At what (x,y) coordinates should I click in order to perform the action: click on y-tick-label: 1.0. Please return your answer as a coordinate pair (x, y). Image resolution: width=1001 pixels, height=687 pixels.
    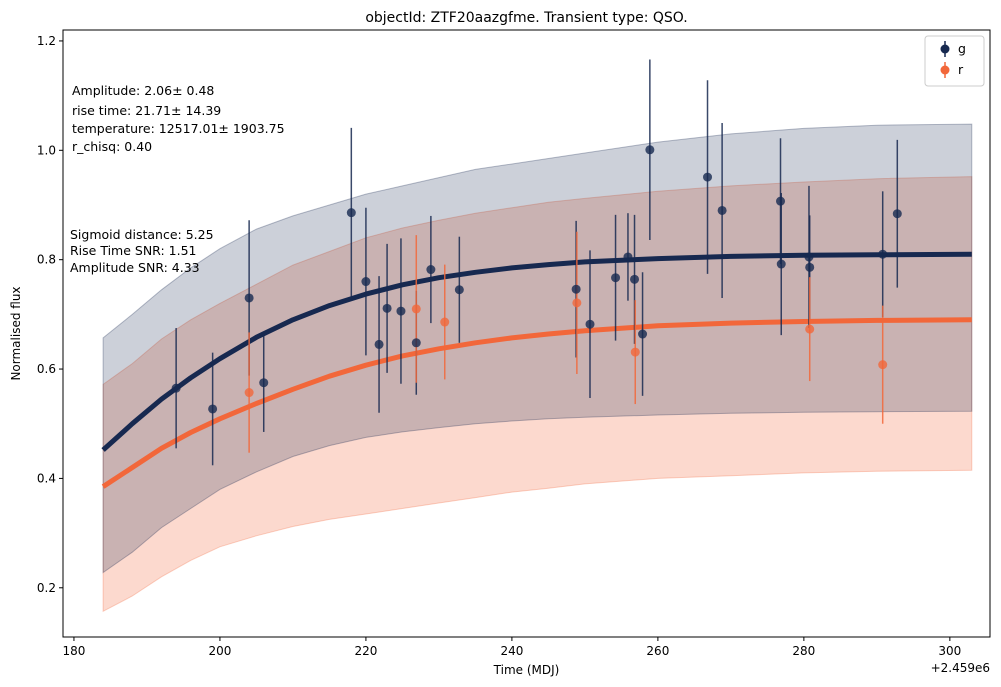
    Looking at the image, I should click on (46, 150).